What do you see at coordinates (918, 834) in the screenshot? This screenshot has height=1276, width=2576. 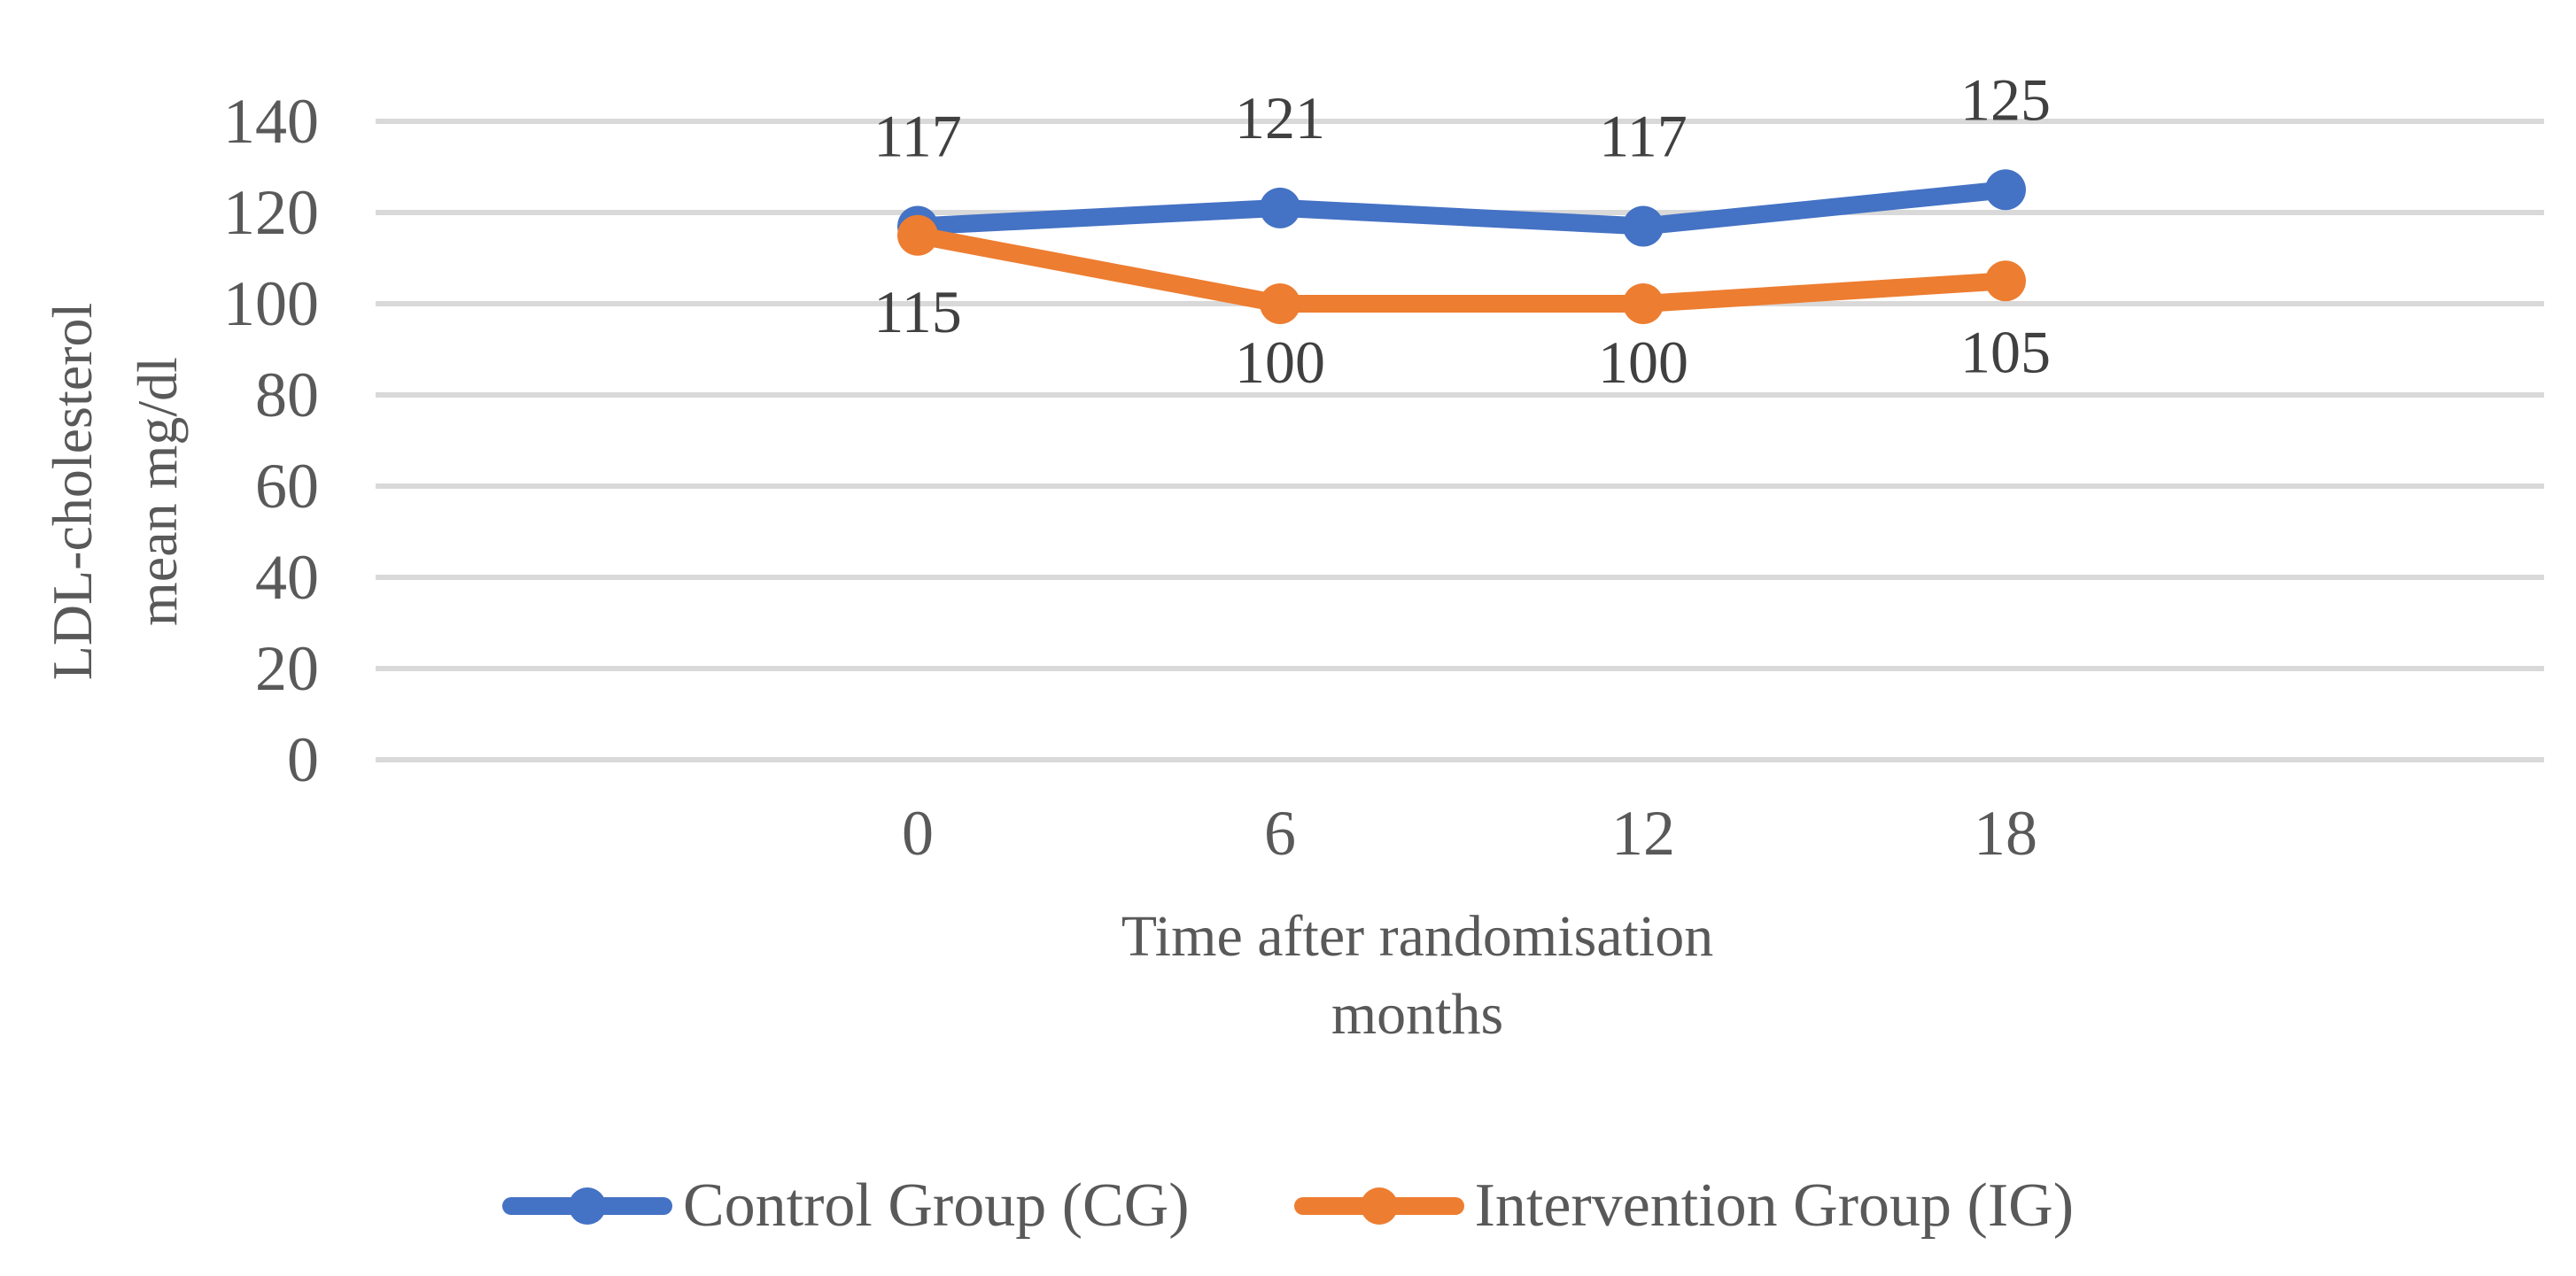 I see `x-tick-label: 0` at bounding box center [918, 834].